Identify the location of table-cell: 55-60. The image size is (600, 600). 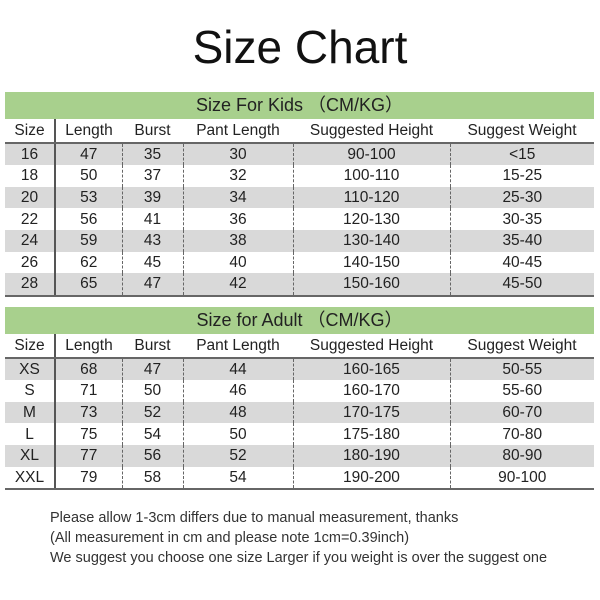
(522, 391).